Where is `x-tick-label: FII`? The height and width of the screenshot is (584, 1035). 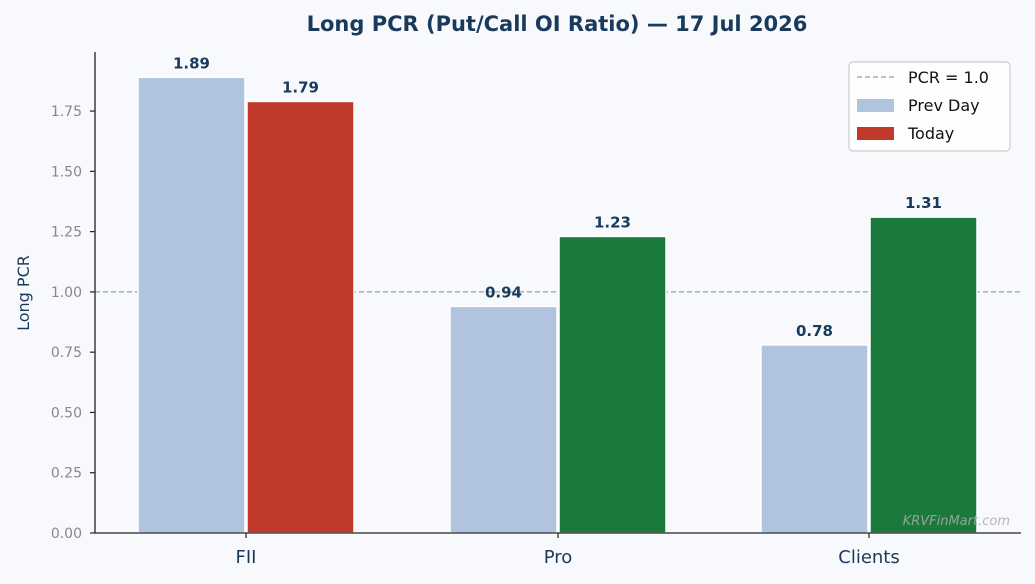 x-tick-label: FII is located at coordinates (246, 557).